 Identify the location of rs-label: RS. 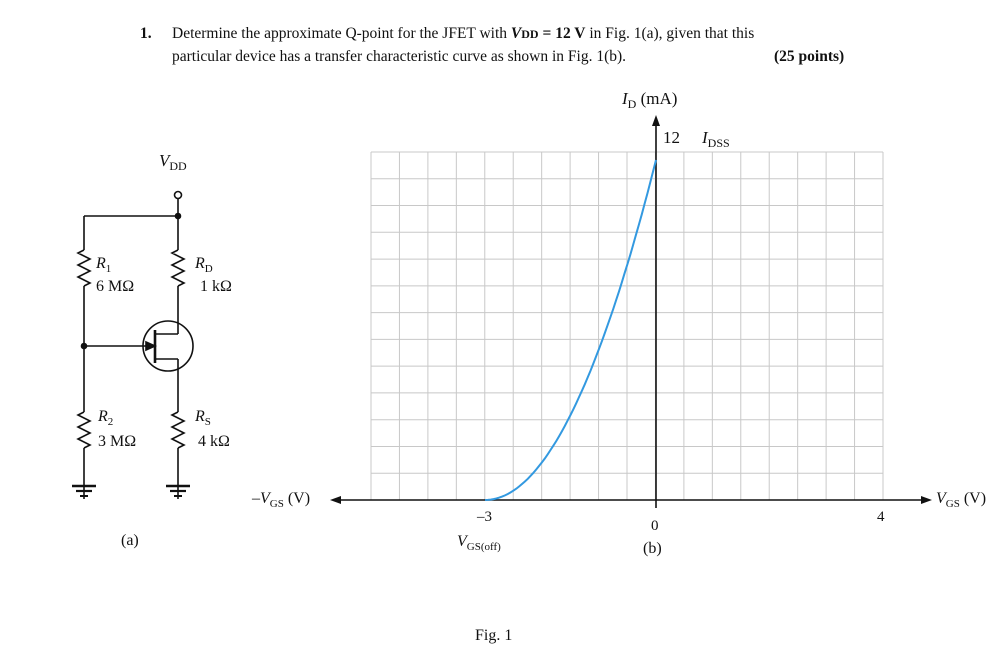
(202, 418).